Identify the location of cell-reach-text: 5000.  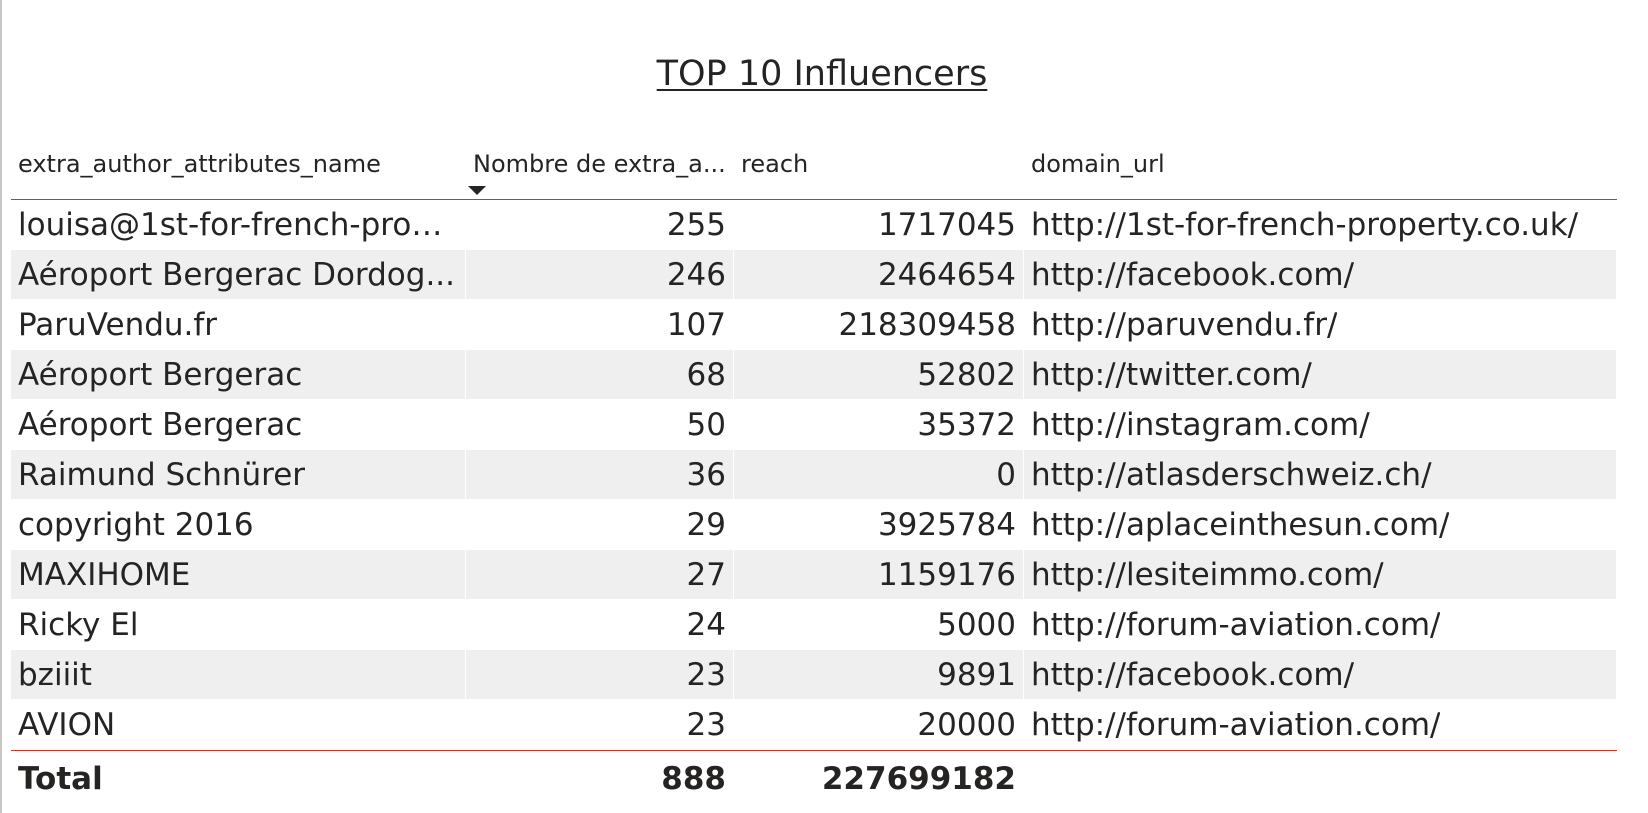
(976, 624).